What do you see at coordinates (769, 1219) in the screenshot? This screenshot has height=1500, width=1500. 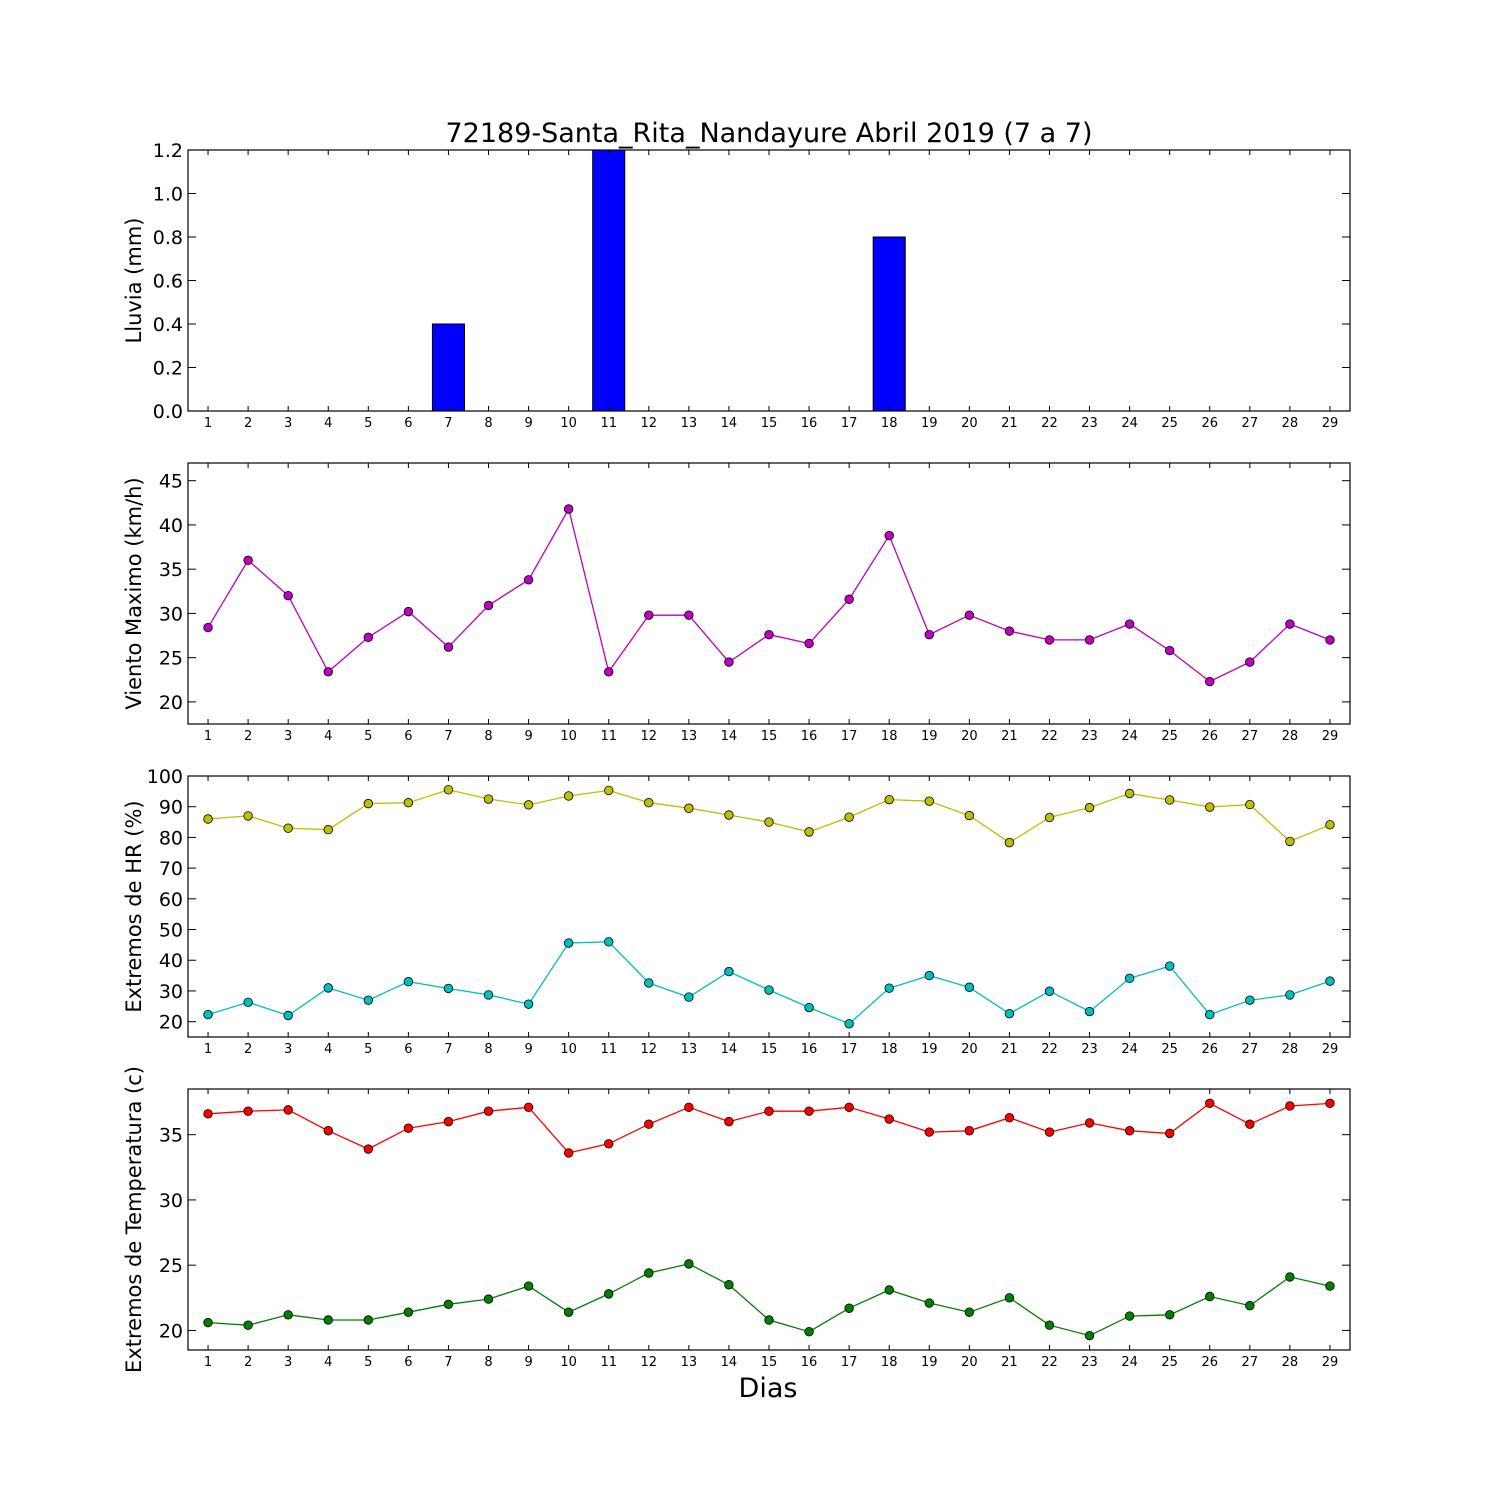 I see `panel-4-marks` at bounding box center [769, 1219].